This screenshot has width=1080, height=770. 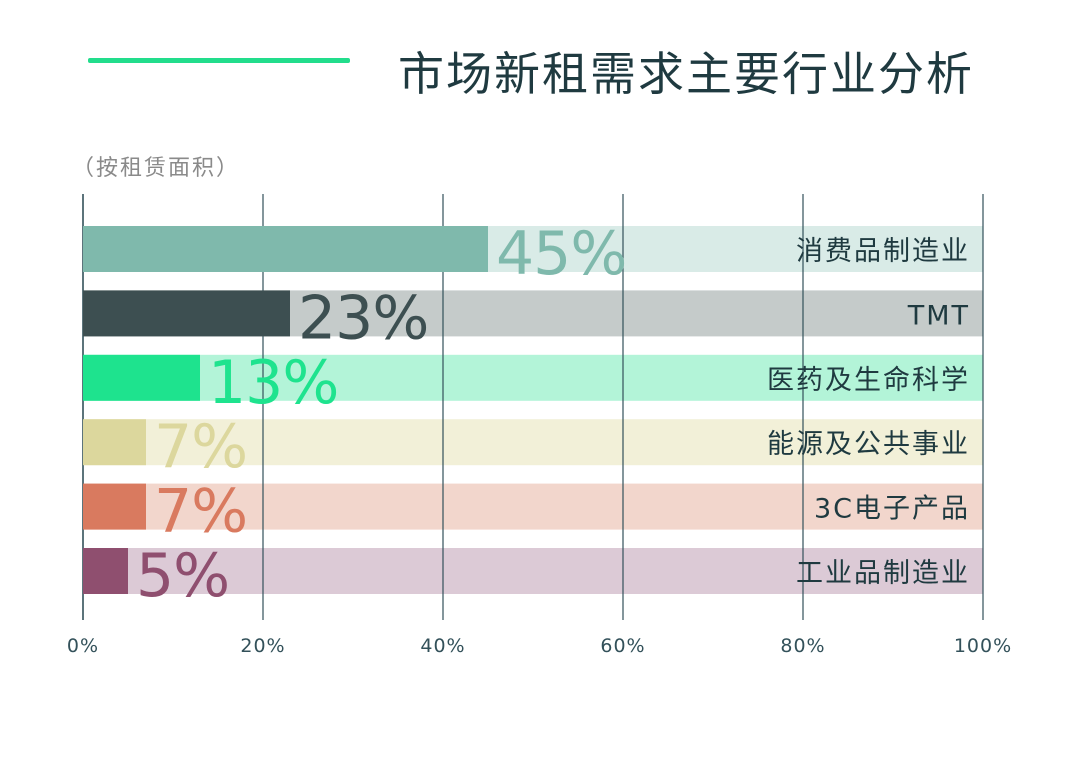 I want to click on x-tick-label: 80%, so click(x=802, y=646).